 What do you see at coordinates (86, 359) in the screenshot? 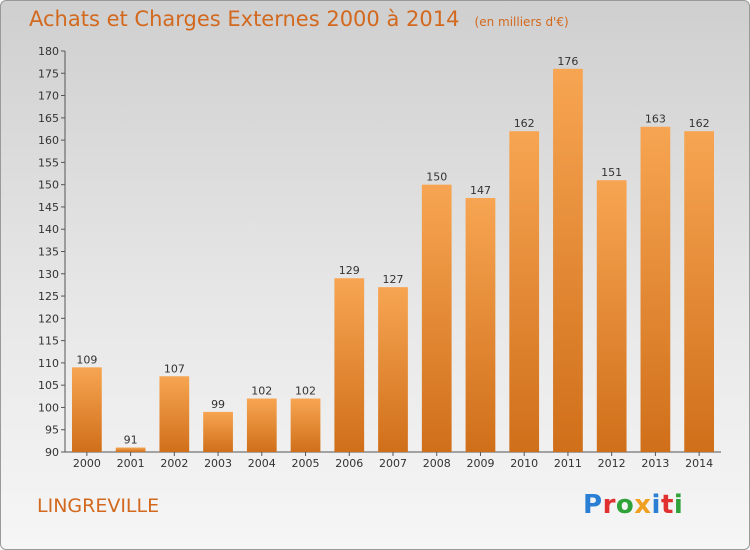
I see `data-label-2000: 109` at bounding box center [86, 359].